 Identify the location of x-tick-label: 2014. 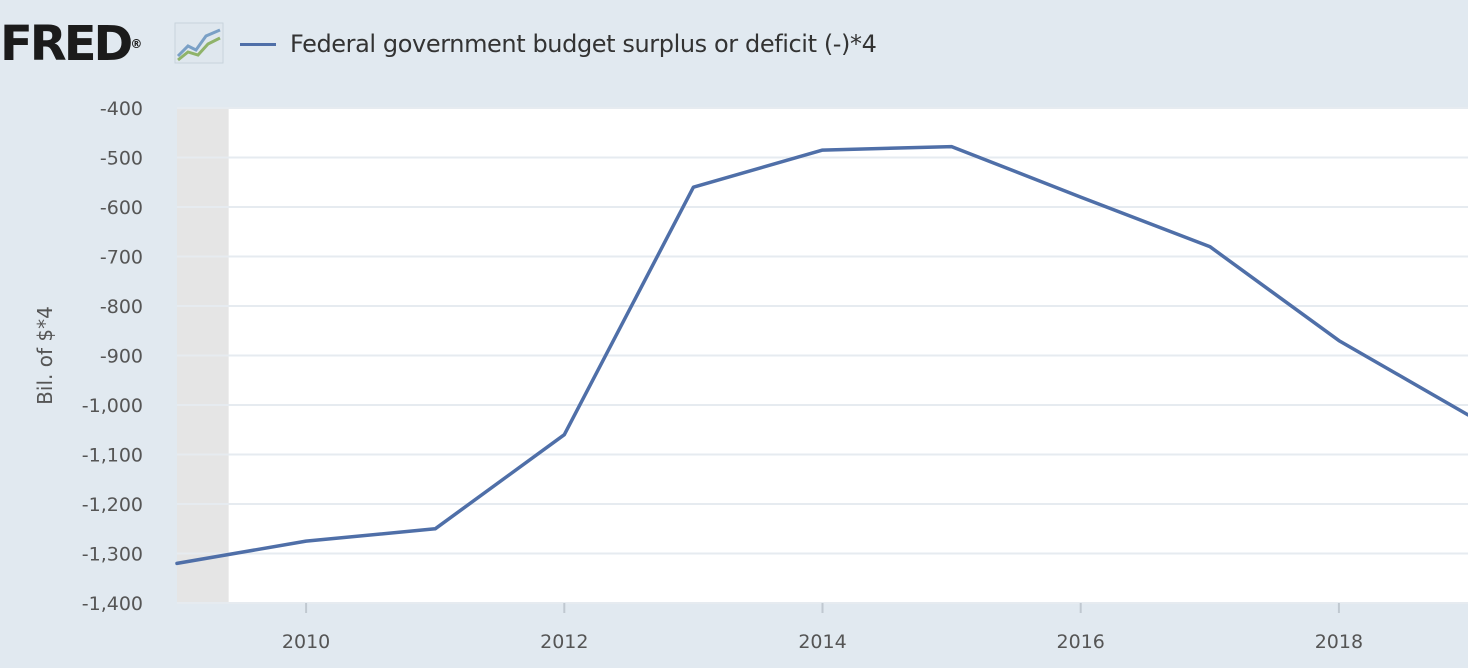
(822, 642).